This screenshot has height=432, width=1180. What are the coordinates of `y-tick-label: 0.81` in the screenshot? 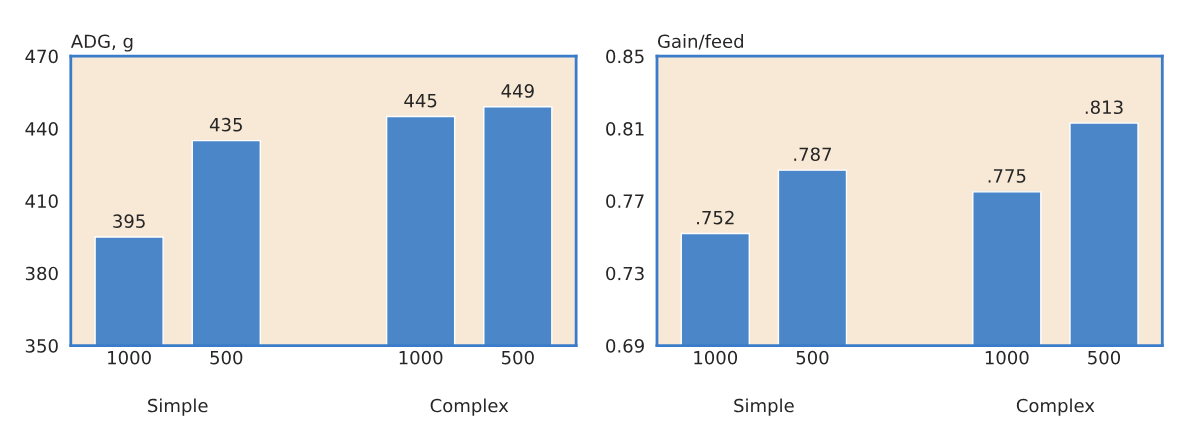 It's located at (625, 128).